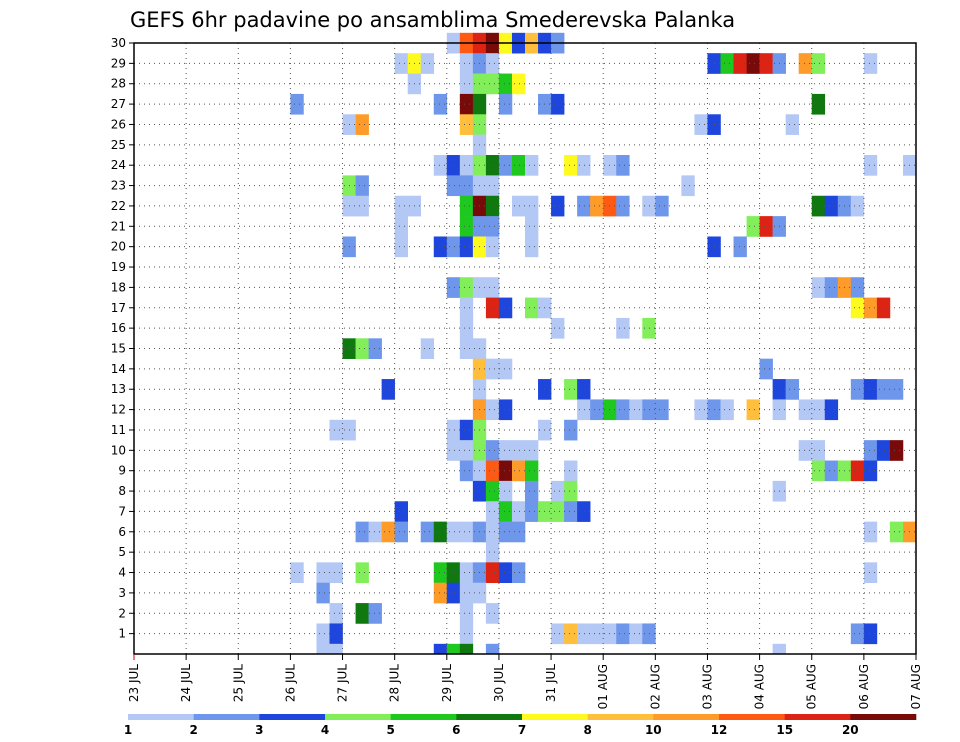  Describe the element at coordinates (194, 730) in the screenshot. I see `colorbar-label: 2` at that location.